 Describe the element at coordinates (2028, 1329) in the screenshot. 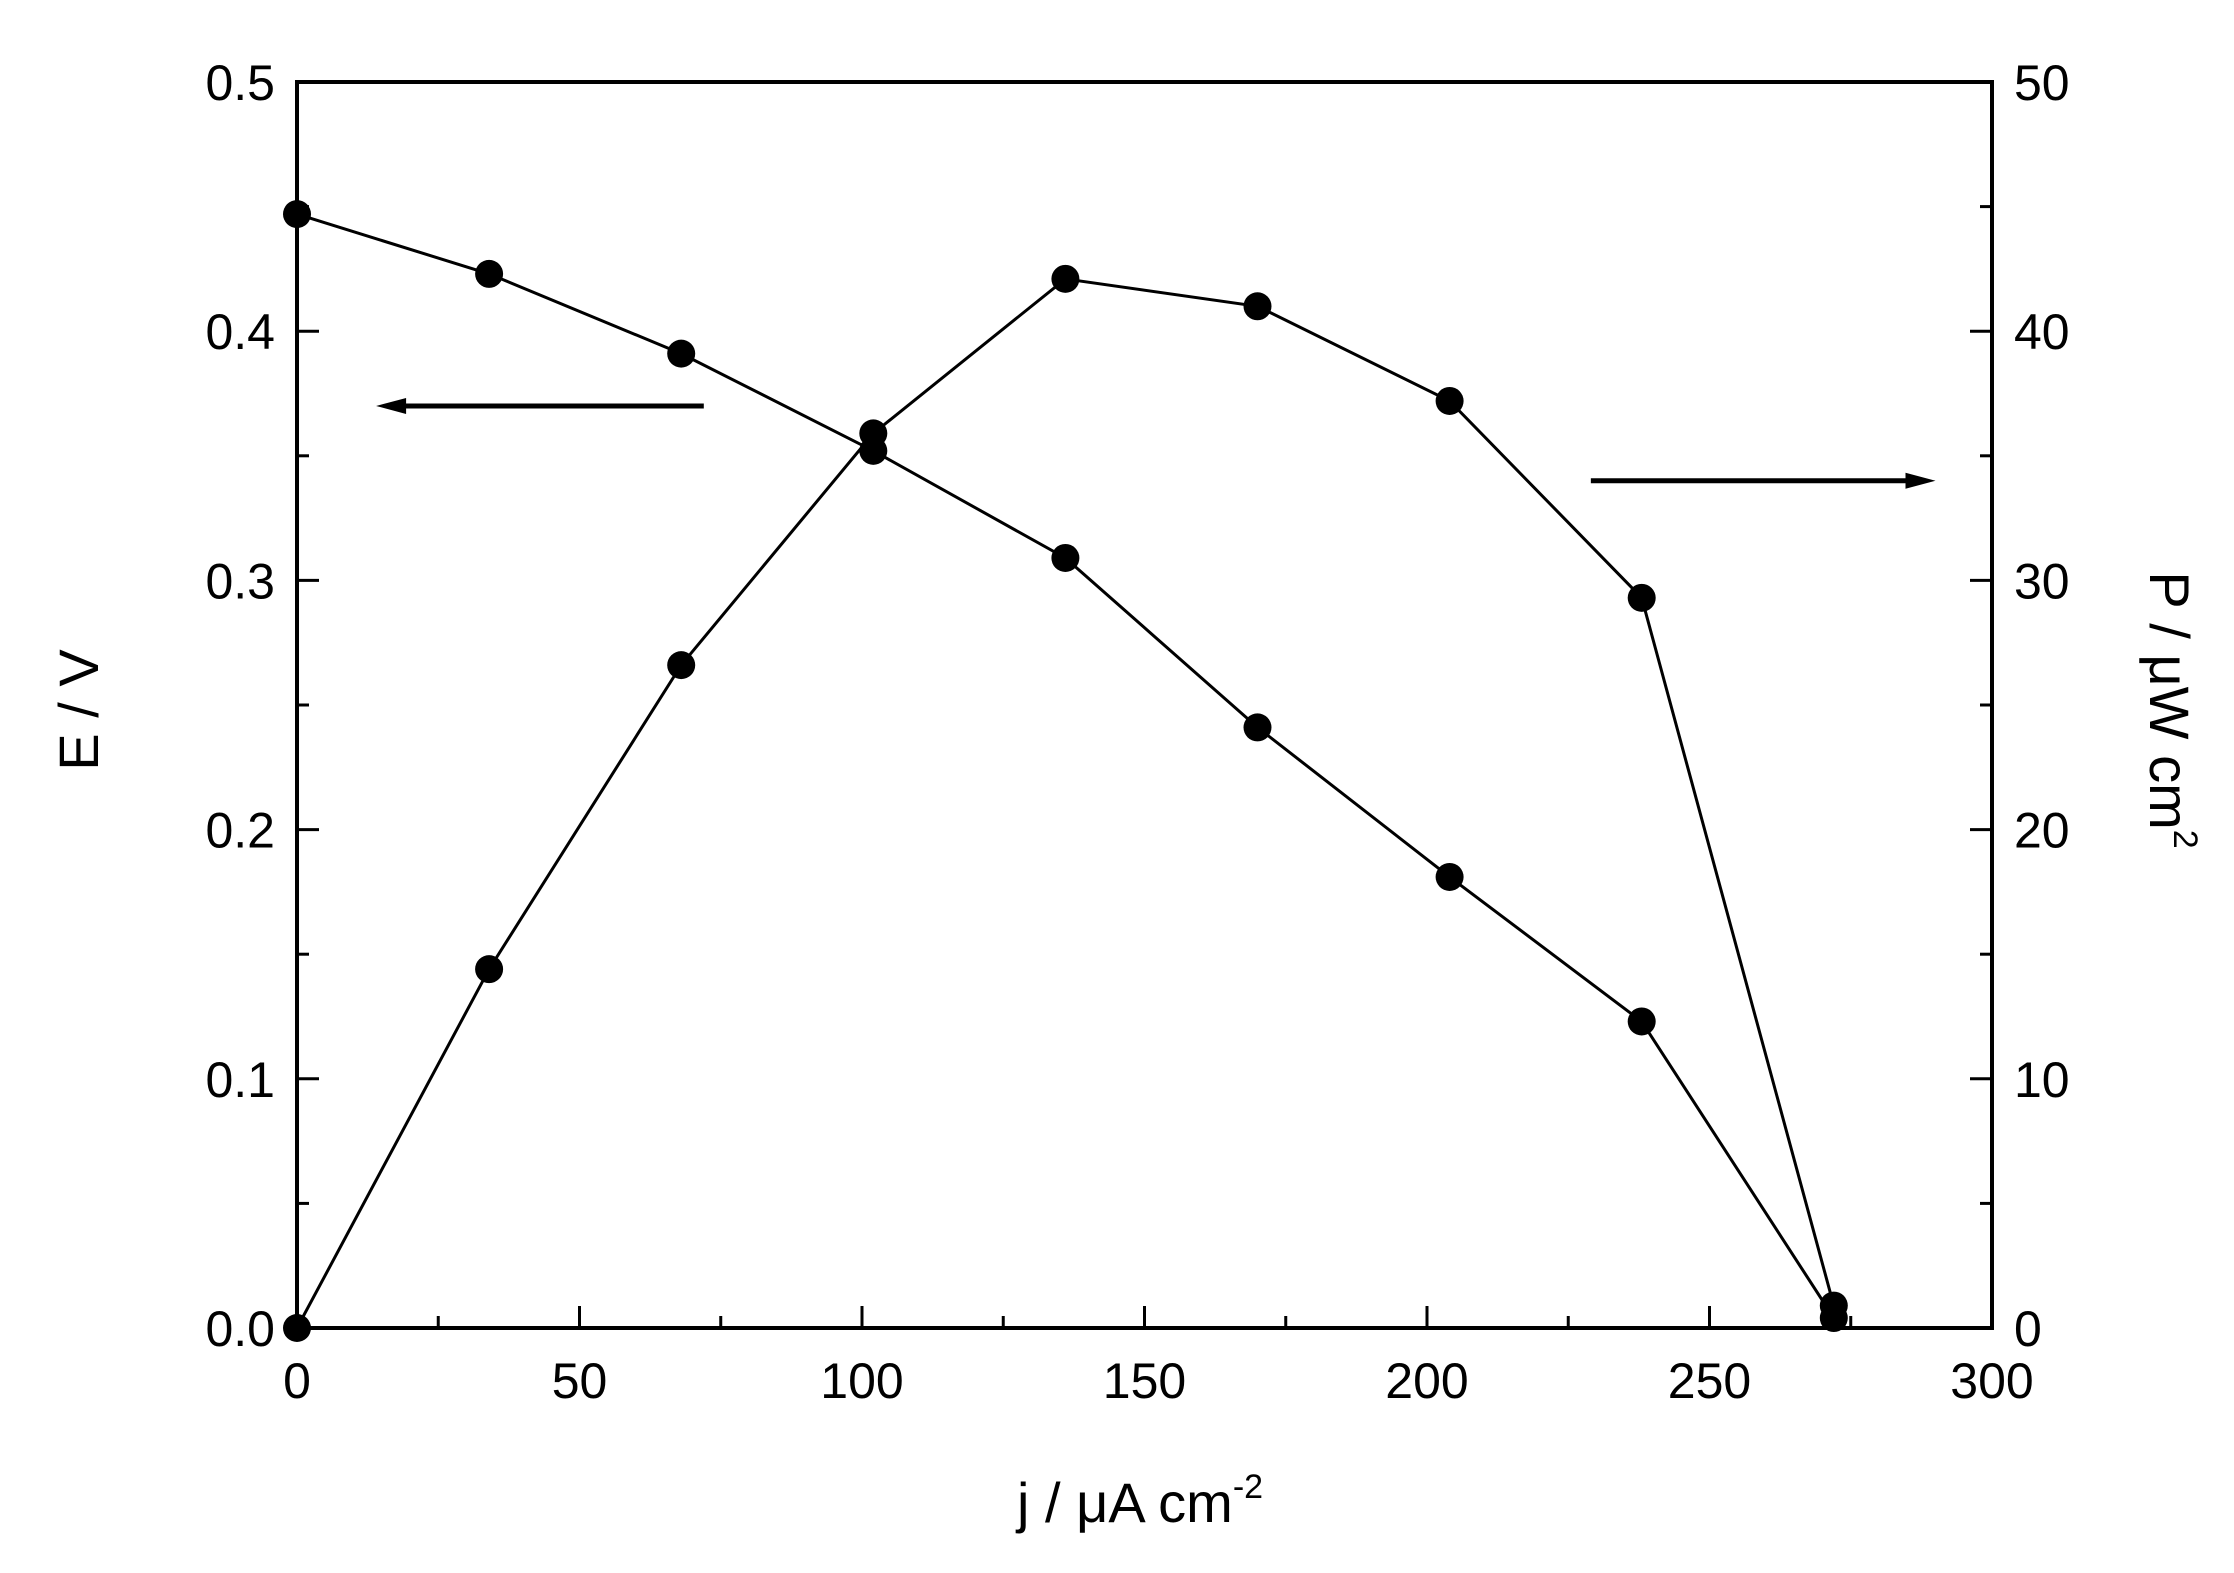

I see `y-right-tick-label: 0` at that location.